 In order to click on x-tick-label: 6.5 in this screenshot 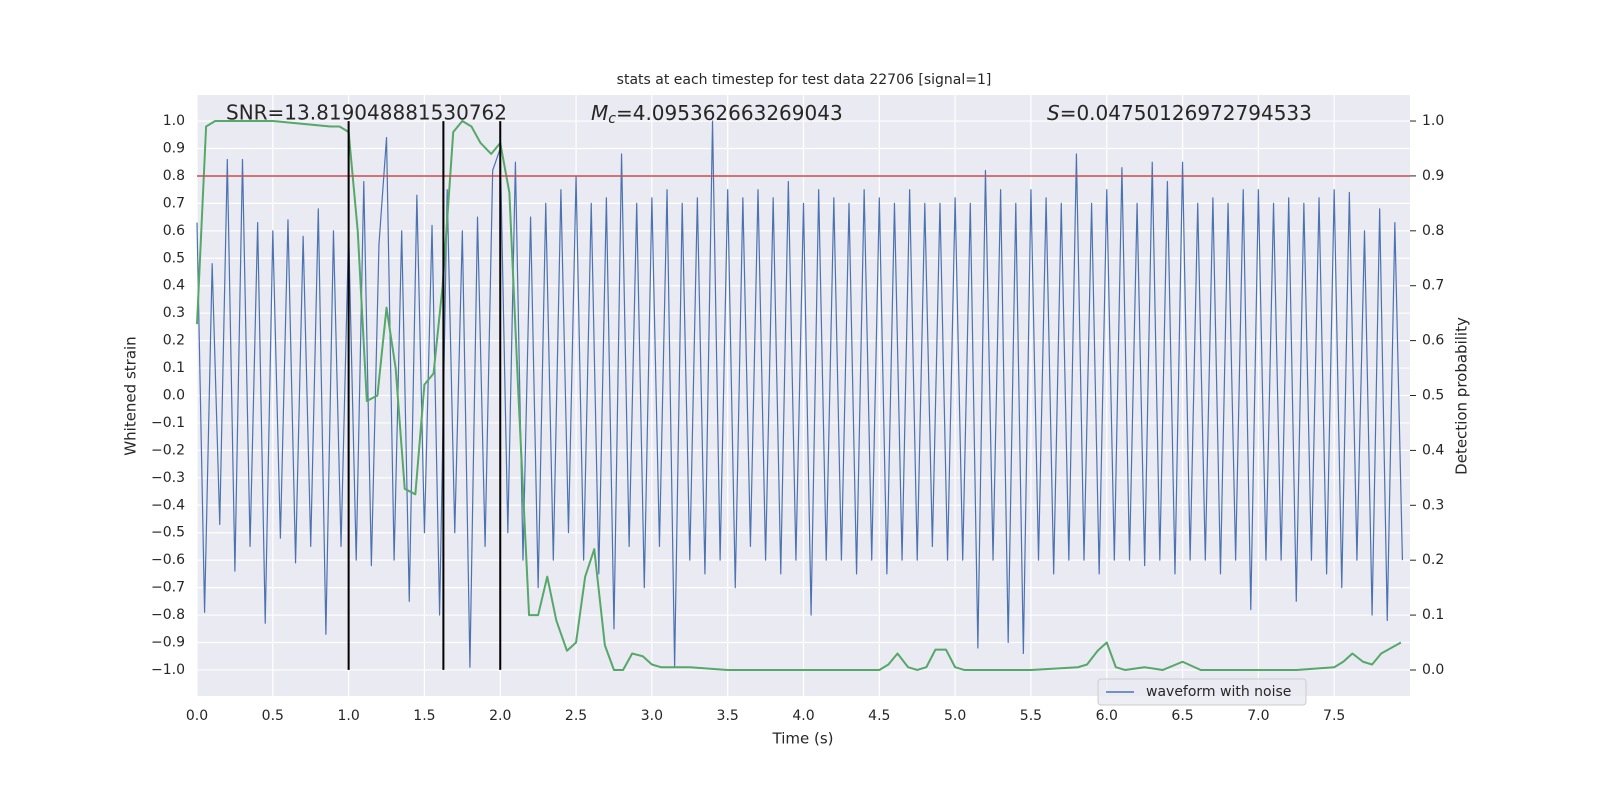, I will do `click(1182, 716)`.